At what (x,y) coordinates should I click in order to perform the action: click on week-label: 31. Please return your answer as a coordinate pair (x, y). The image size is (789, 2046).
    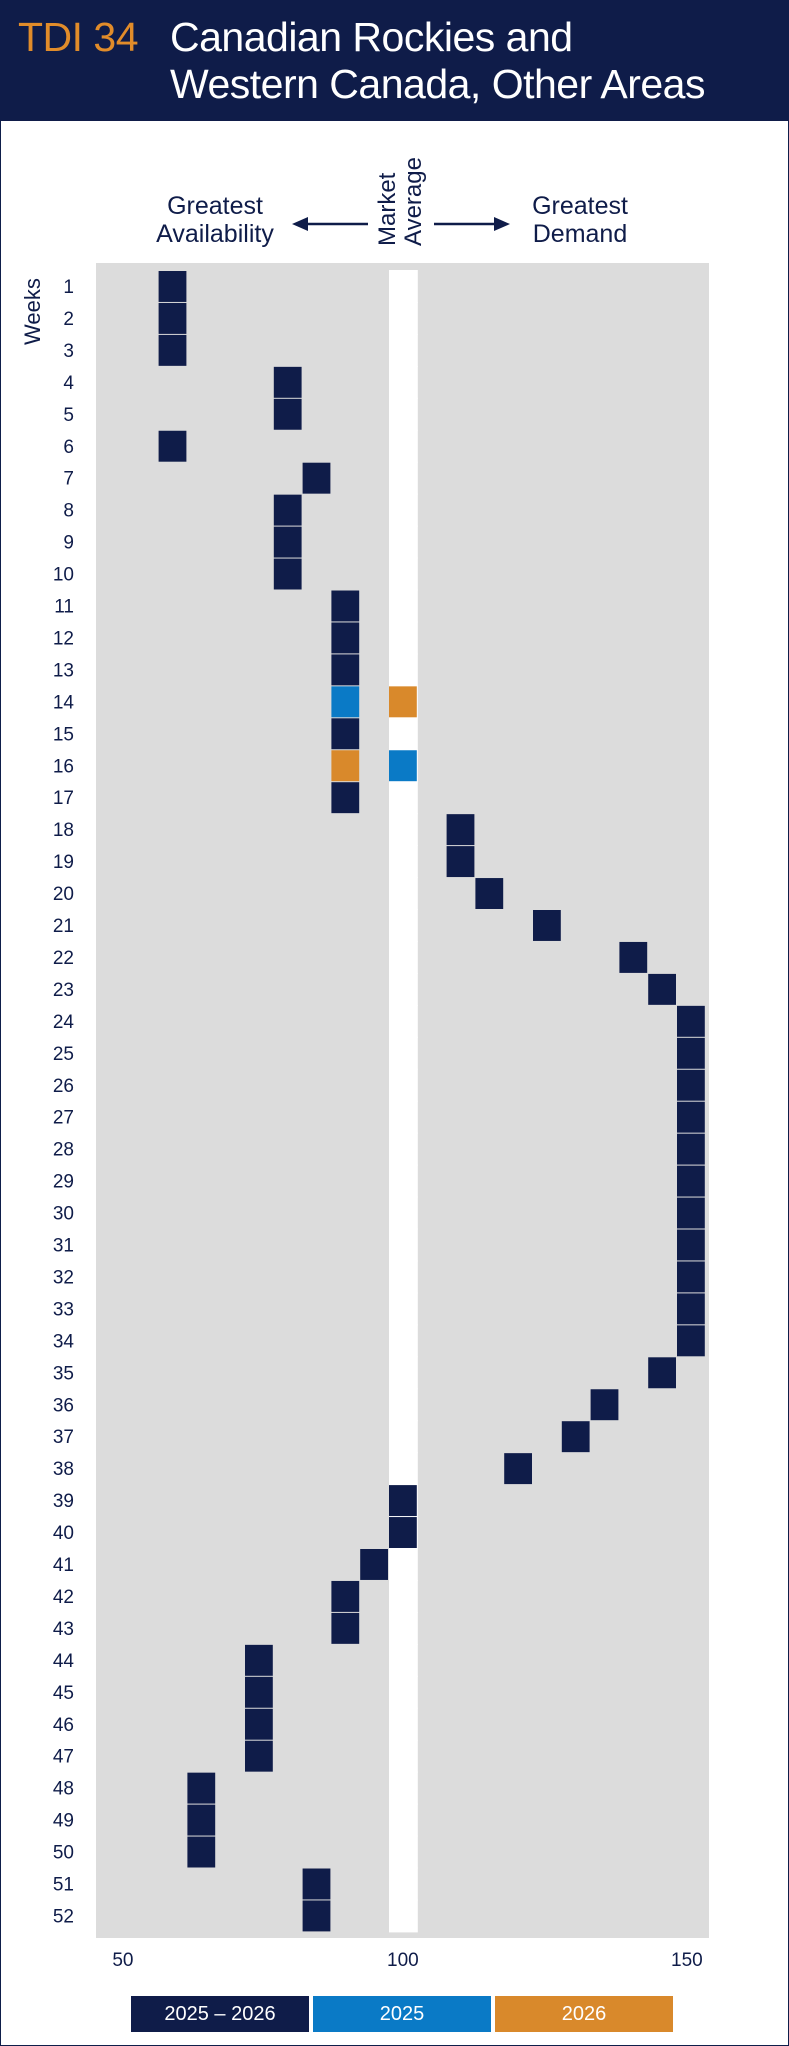
    Looking at the image, I should click on (63, 1246).